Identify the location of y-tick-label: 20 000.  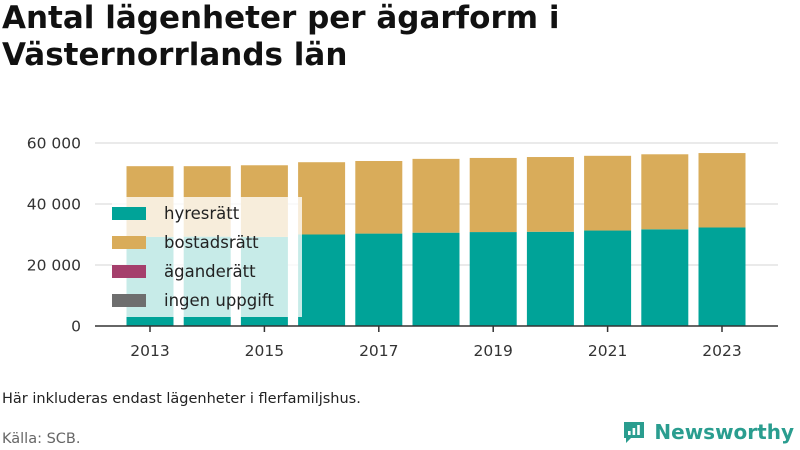
(54, 266).